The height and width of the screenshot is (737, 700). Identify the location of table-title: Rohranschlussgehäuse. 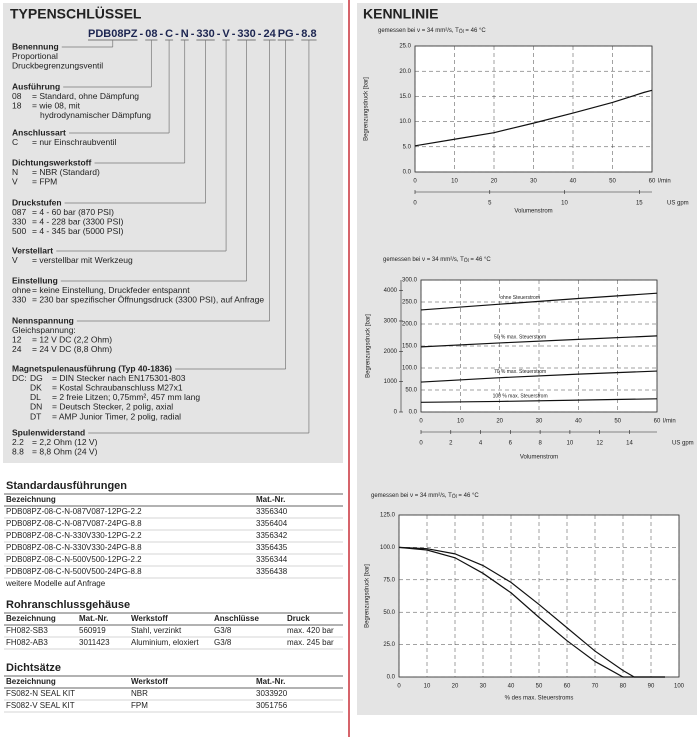
(68, 605).